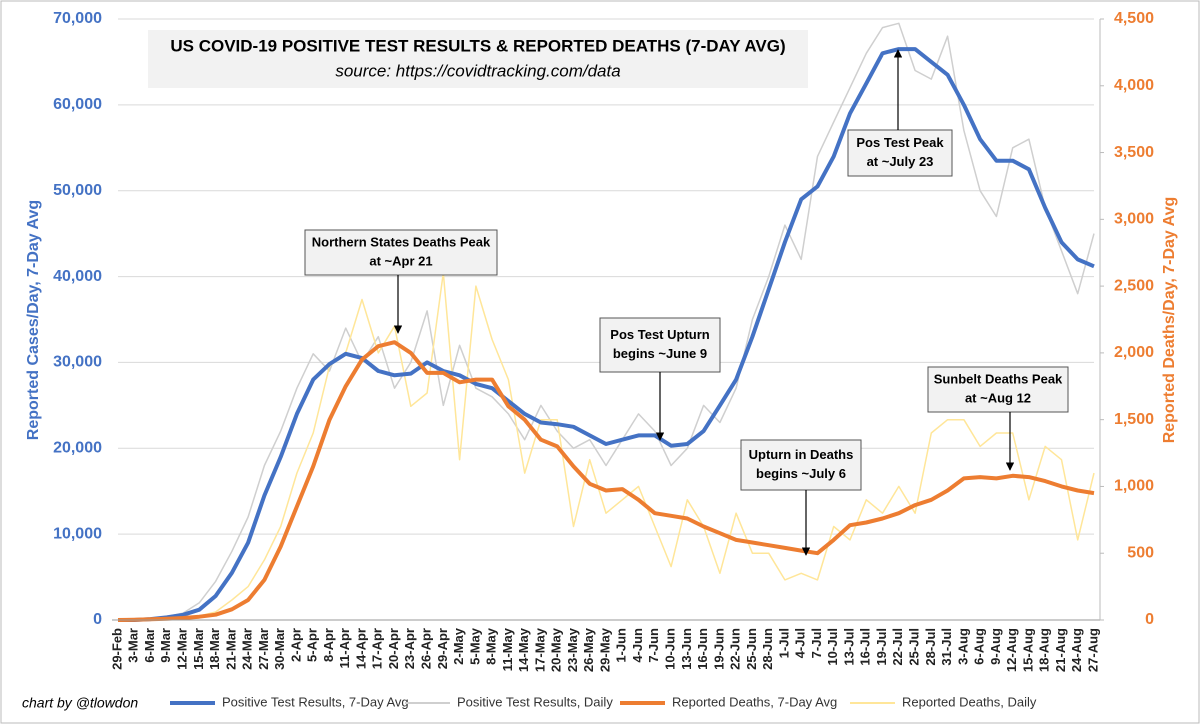 This screenshot has width=1200, height=724. What do you see at coordinates (783, 643) in the screenshot?
I see `x-tick-label: 1-Jul` at bounding box center [783, 643].